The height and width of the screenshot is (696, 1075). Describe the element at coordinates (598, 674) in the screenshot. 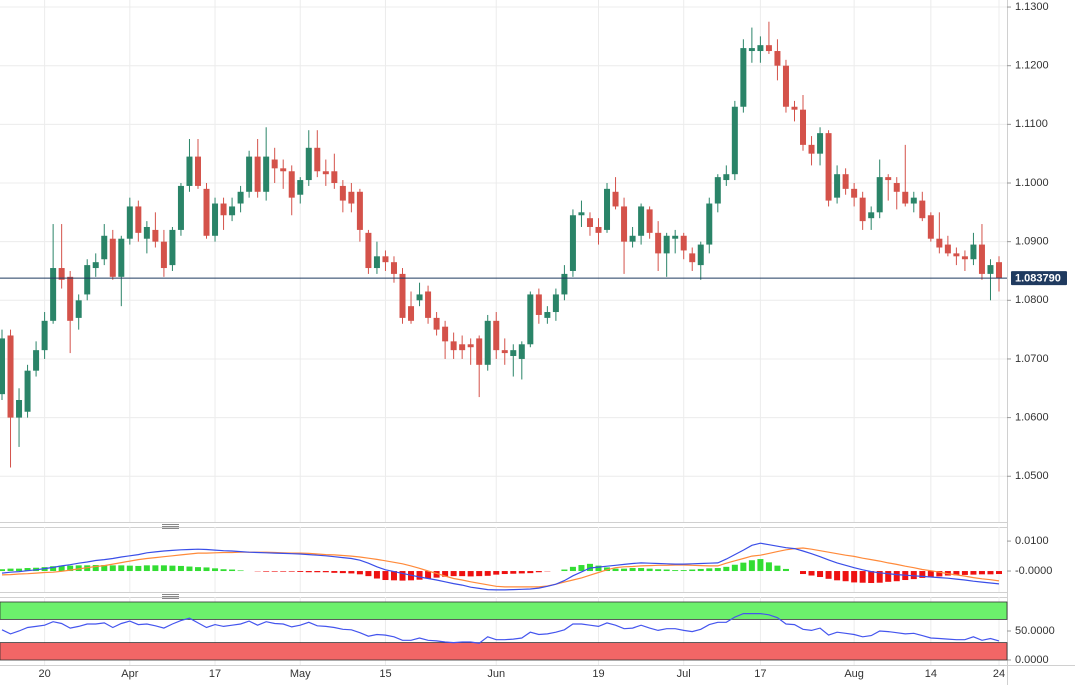

I see `x-tick-label: 19` at that location.